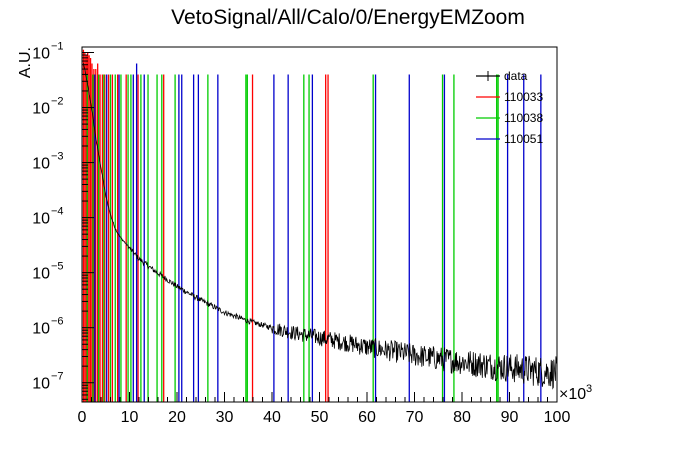  What do you see at coordinates (41, 329) in the screenshot?
I see `y-tick-label--6: 10` at bounding box center [41, 329].